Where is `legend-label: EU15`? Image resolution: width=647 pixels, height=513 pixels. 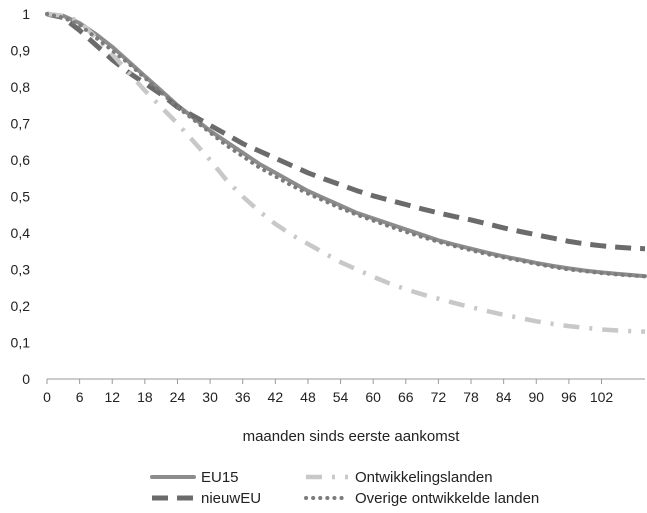 legend-label: EU15 is located at coordinates (220, 477).